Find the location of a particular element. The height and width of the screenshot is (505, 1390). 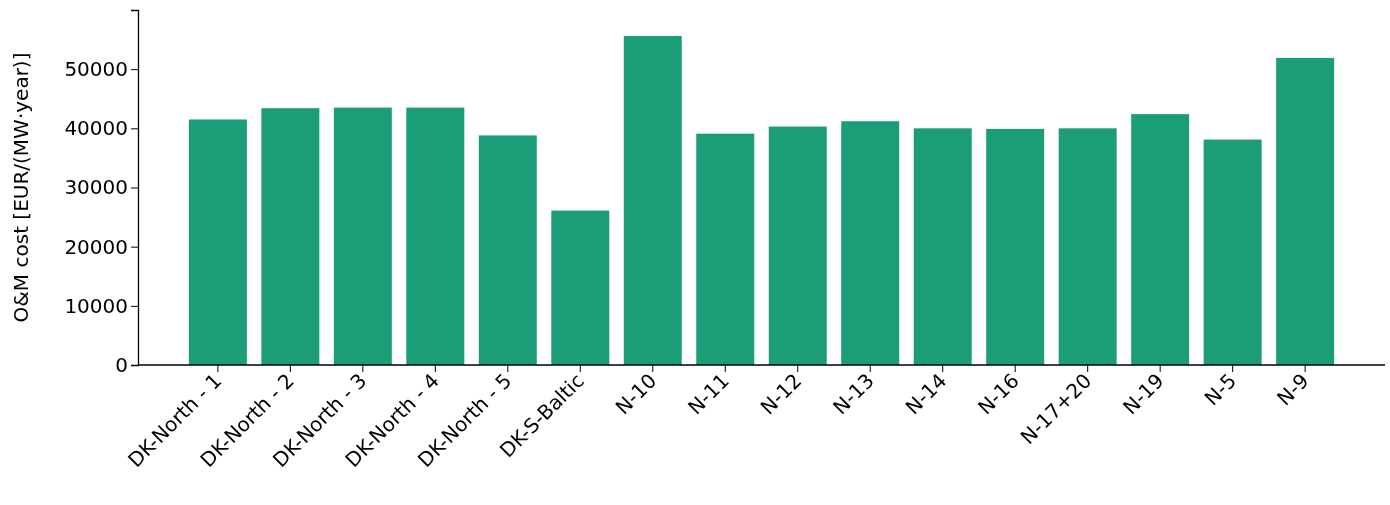

y-tick-label: 0 is located at coordinates (121, 364).